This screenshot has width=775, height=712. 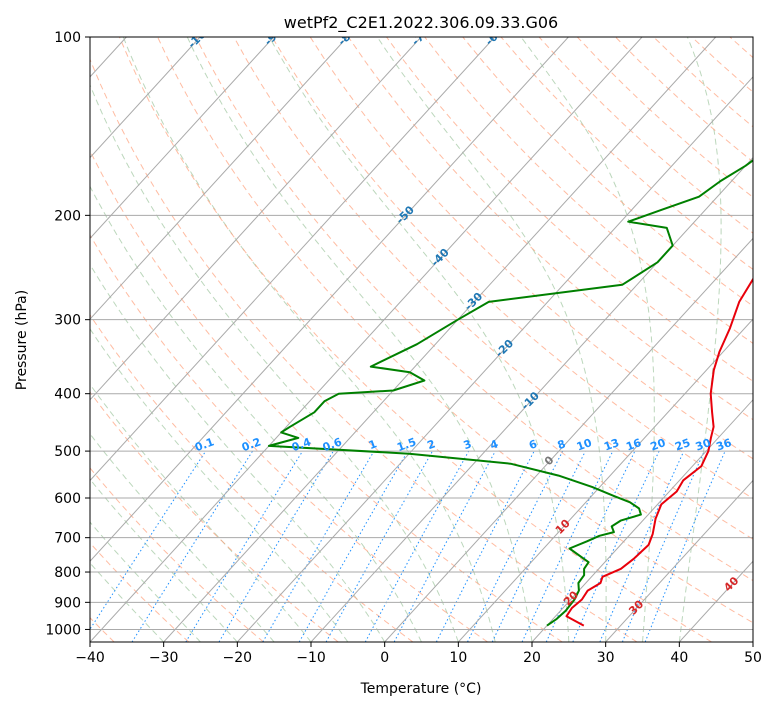 What do you see at coordinates (753, 658) in the screenshot?
I see `x-tick-label: 50` at bounding box center [753, 658].